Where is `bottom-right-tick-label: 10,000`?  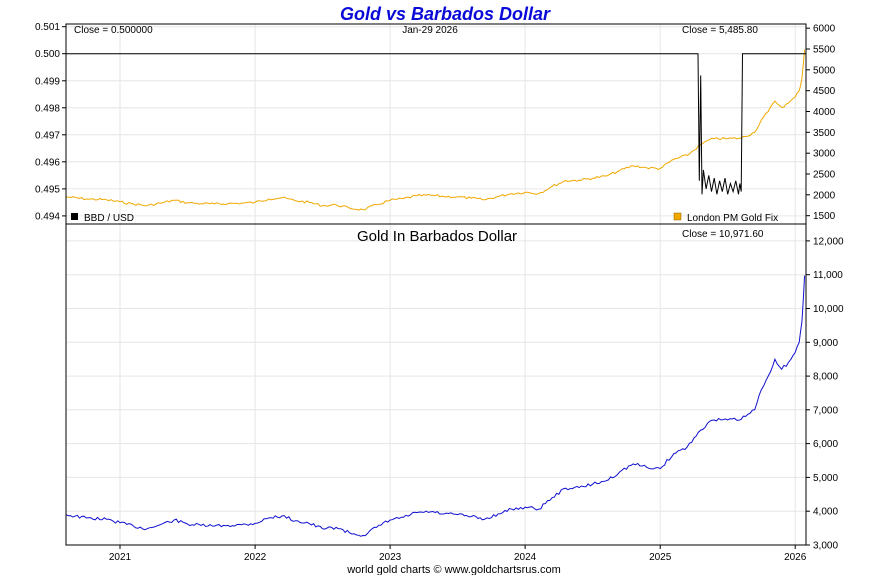
bottom-right-tick-label: 10,000 is located at coordinates (828, 309).